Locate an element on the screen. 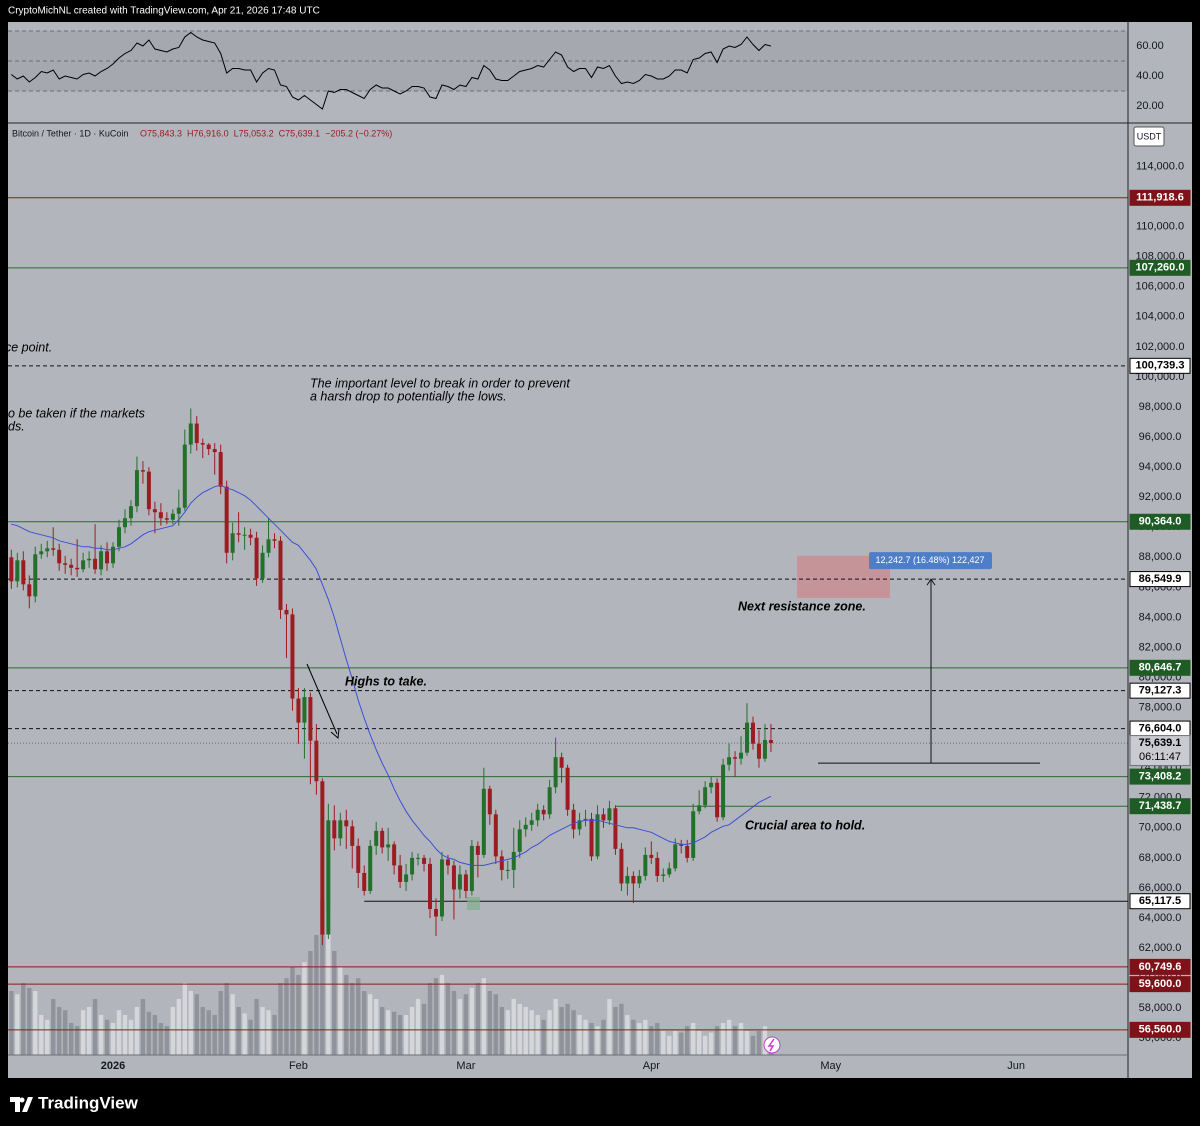 The width and height of the screenshot is (1200, 1126). x-tick-label: Mar is located at coordinates (465, 1066).